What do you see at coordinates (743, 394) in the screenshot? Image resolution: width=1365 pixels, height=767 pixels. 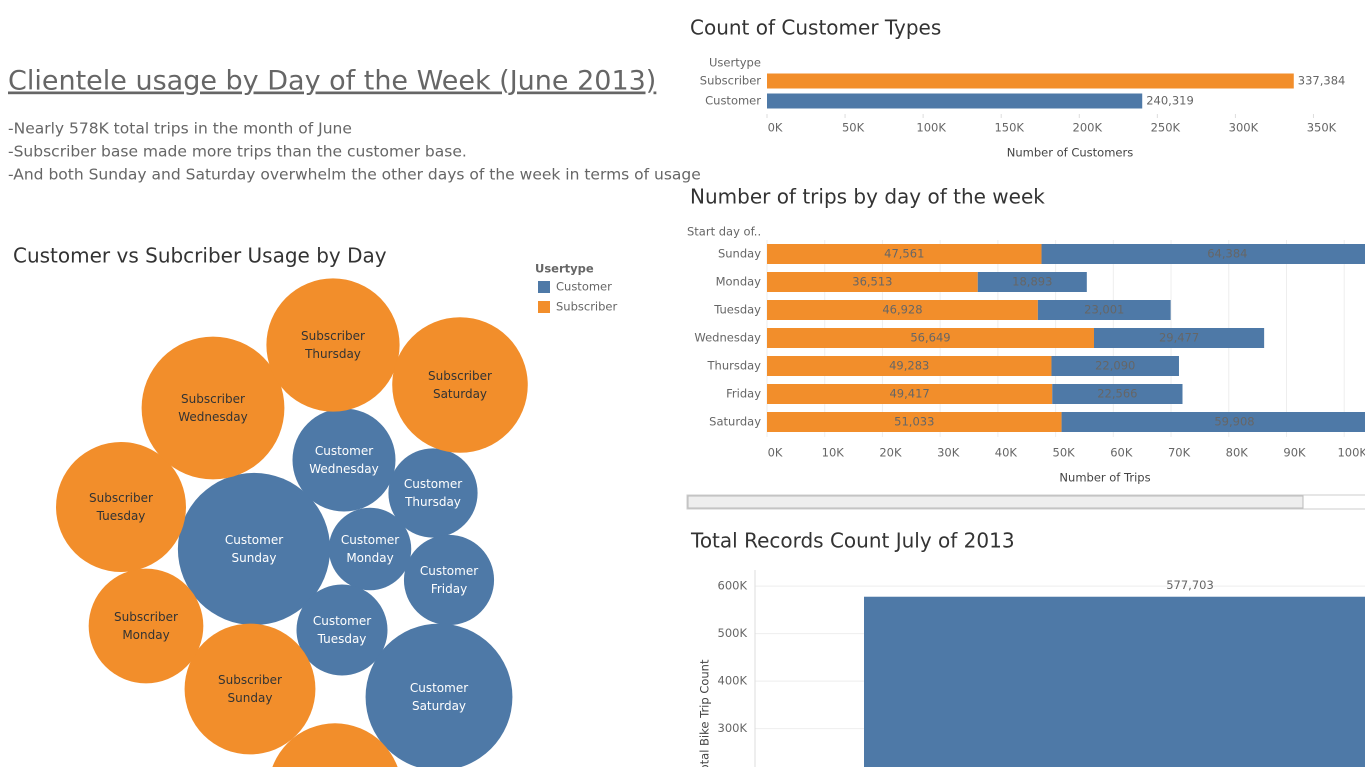 I see `y-tick-label: Friday` at bounding box center [743, 394].